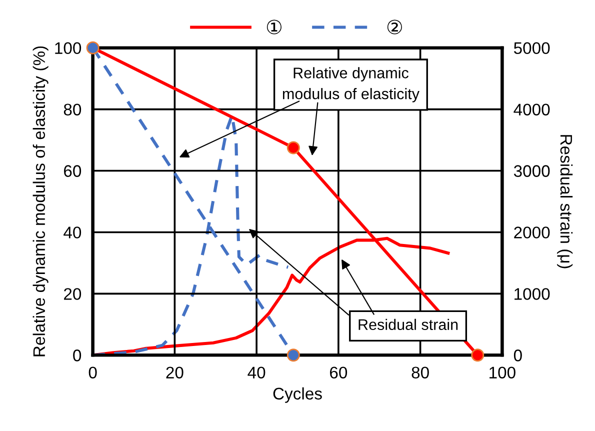 The height and width of the screenshot is (431, 595). Describe the element at coordinates (532, 110) in the screenshot. I see `y2-tick-label: 4000` at that location.